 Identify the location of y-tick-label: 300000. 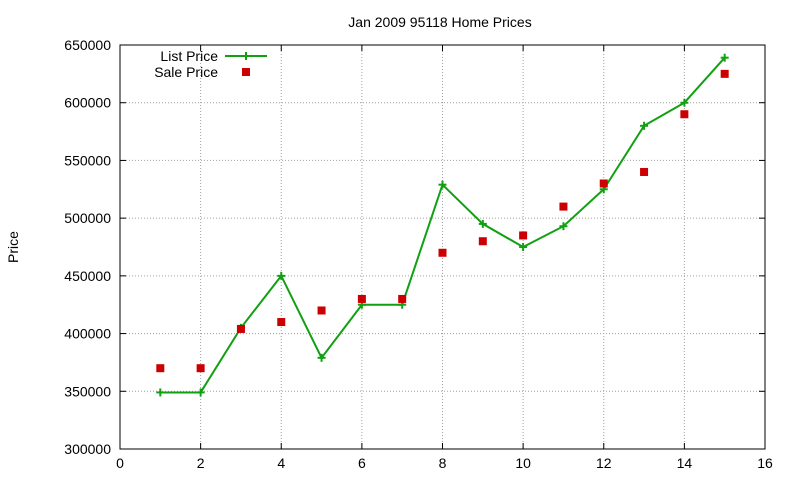
(87, 449).